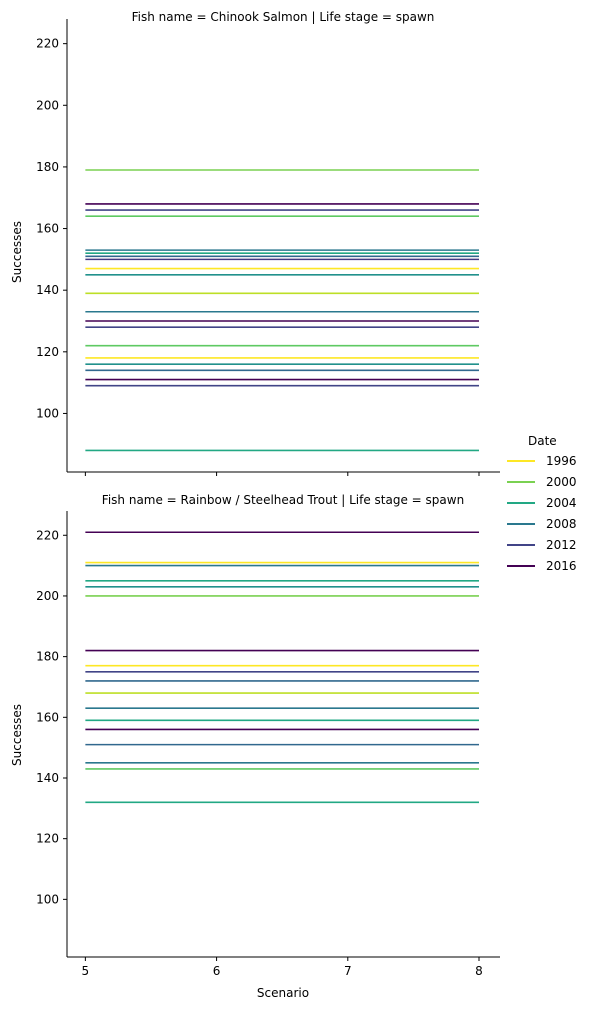  I want to click on legend-label: 2008, so click(561, 524).